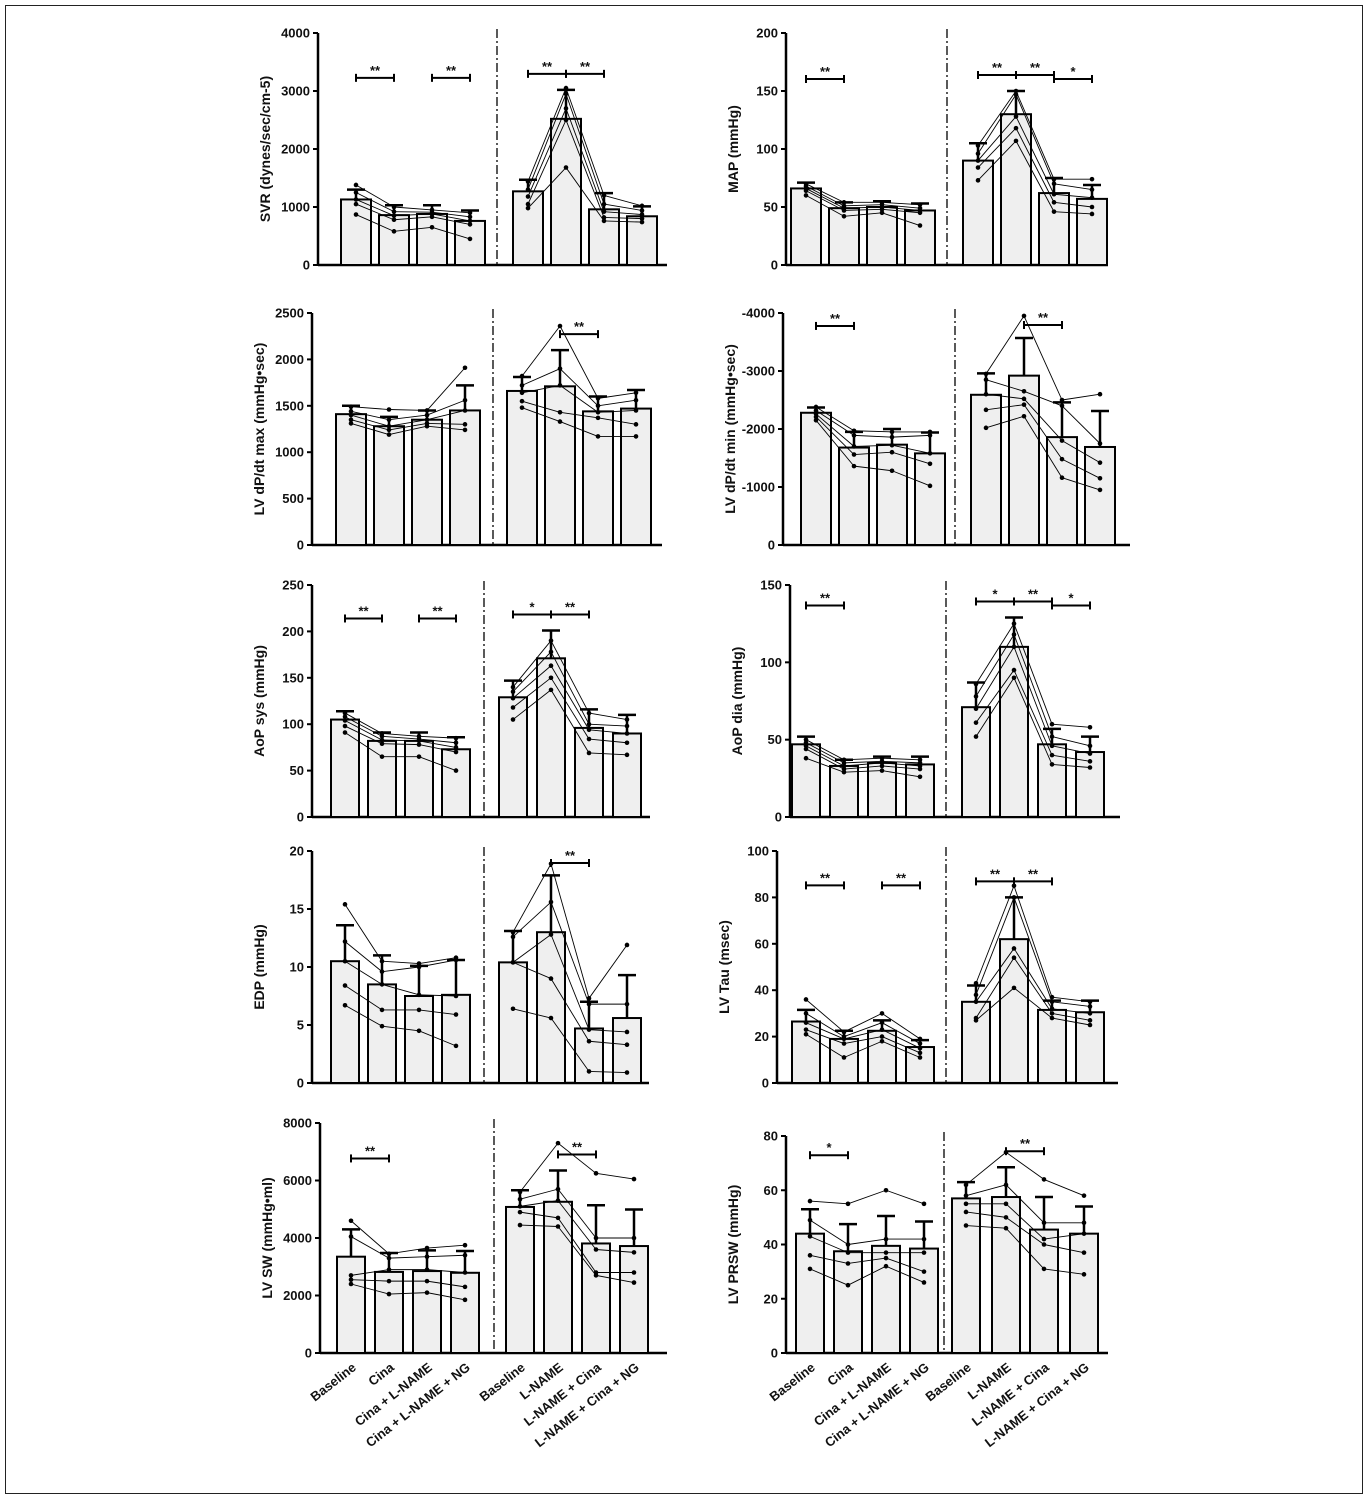 The image size is (1370, 1501). What do you see at coordinates (771, 1190) in the screenshot?
I see `y-tick-label: 60` at bounding box center [771, 1190].